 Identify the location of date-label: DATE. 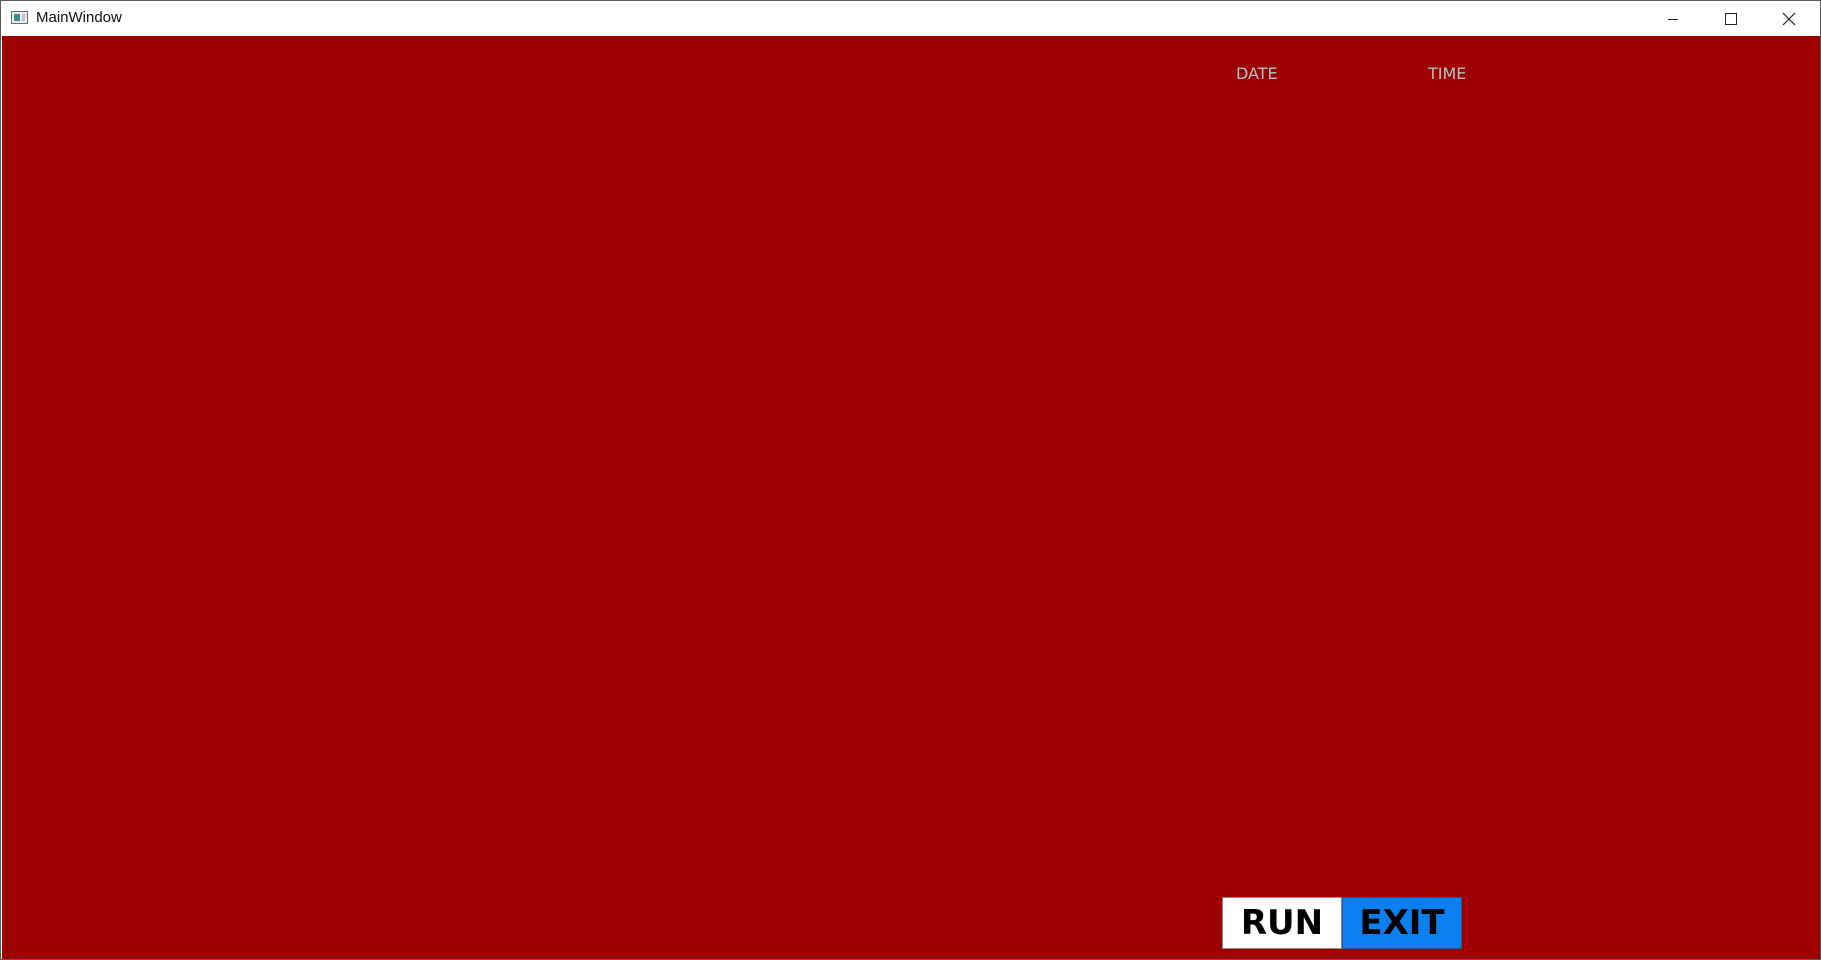
(1257, 73).